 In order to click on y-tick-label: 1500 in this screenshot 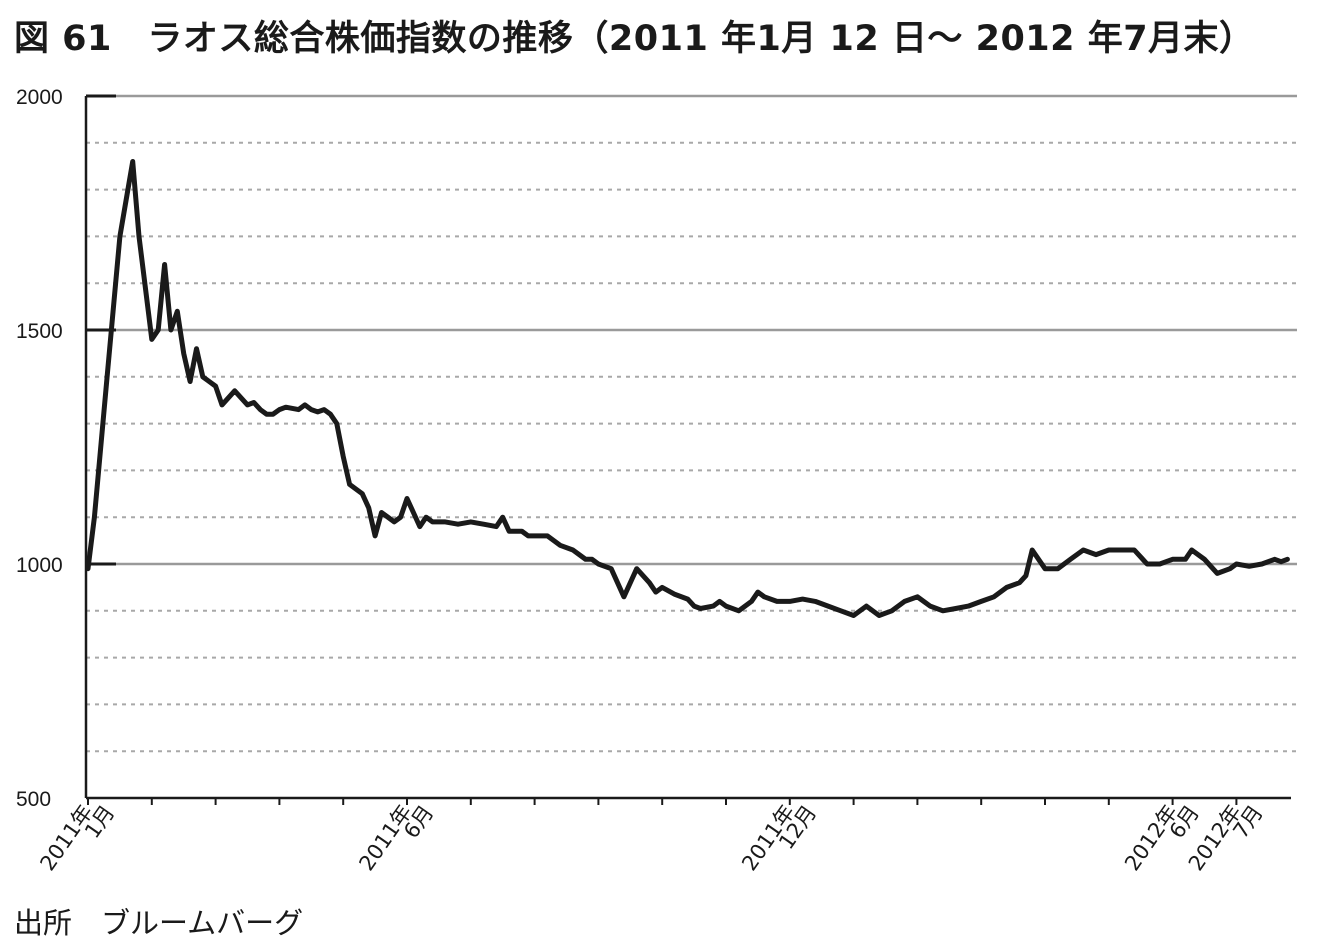, I will do `click(39, 331)`.